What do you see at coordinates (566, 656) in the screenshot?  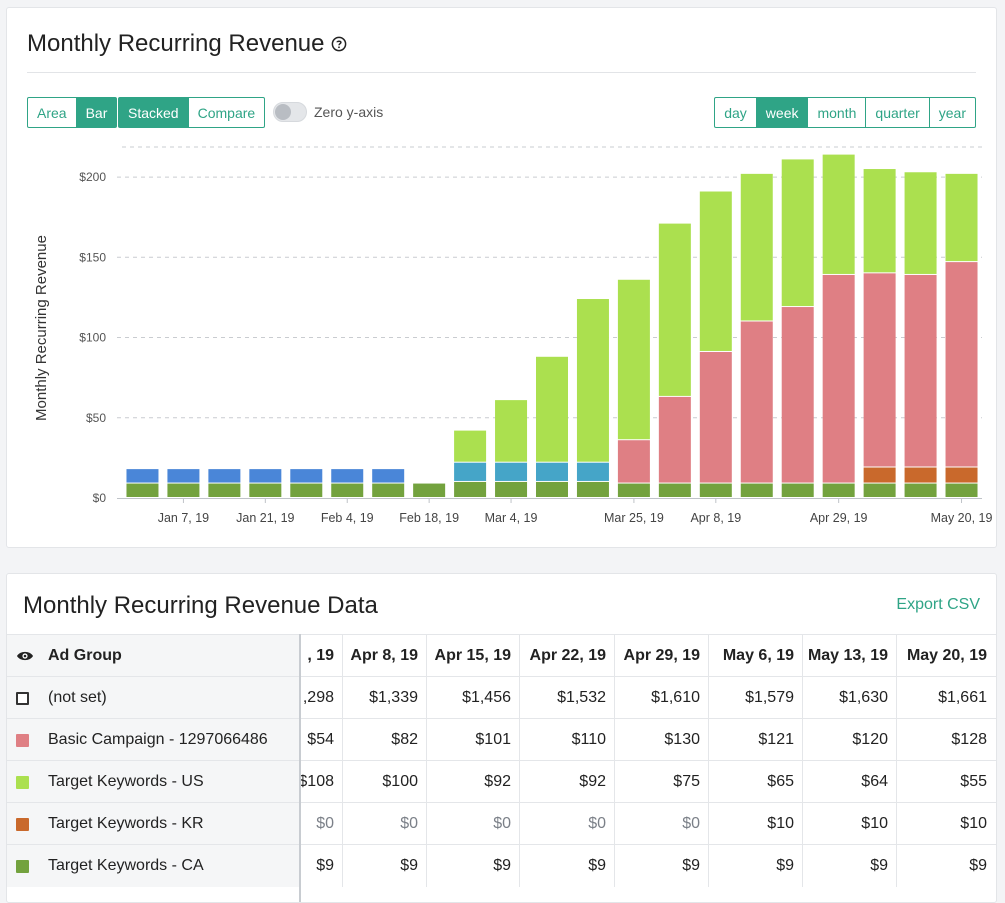 I see `column-header: Apr 22, 19` at bounding box center [566, 656].